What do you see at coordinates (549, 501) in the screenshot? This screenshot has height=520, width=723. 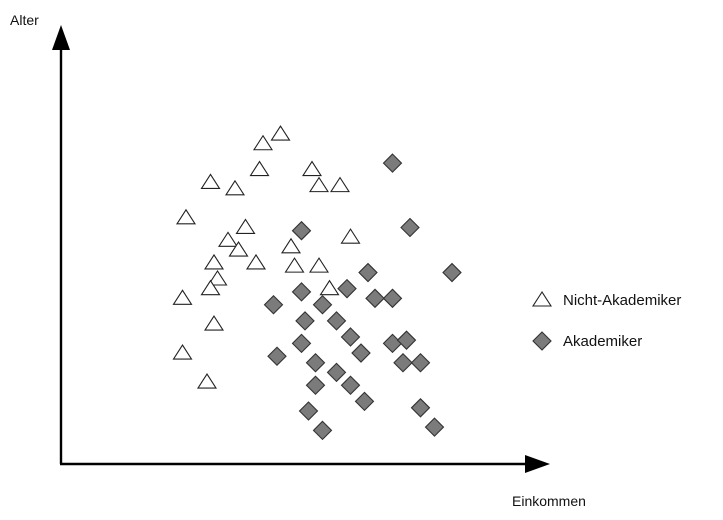 I see `x-axis-label: Einkommen` at bounding box center [549, 501].